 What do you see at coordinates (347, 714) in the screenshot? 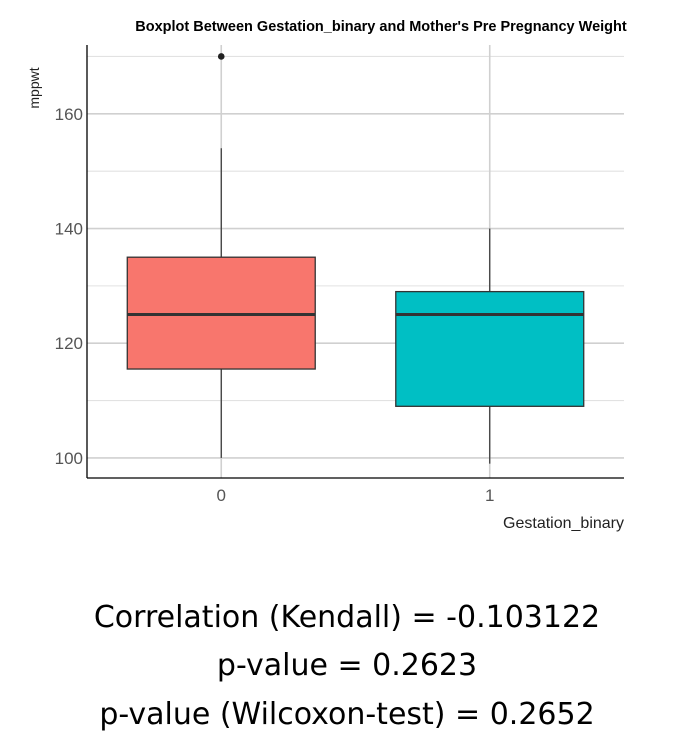
I see `wilcoxon-p-value-text: p-value (Wilcoxon-test) = 0.2652` at bounding box center [347, 714].